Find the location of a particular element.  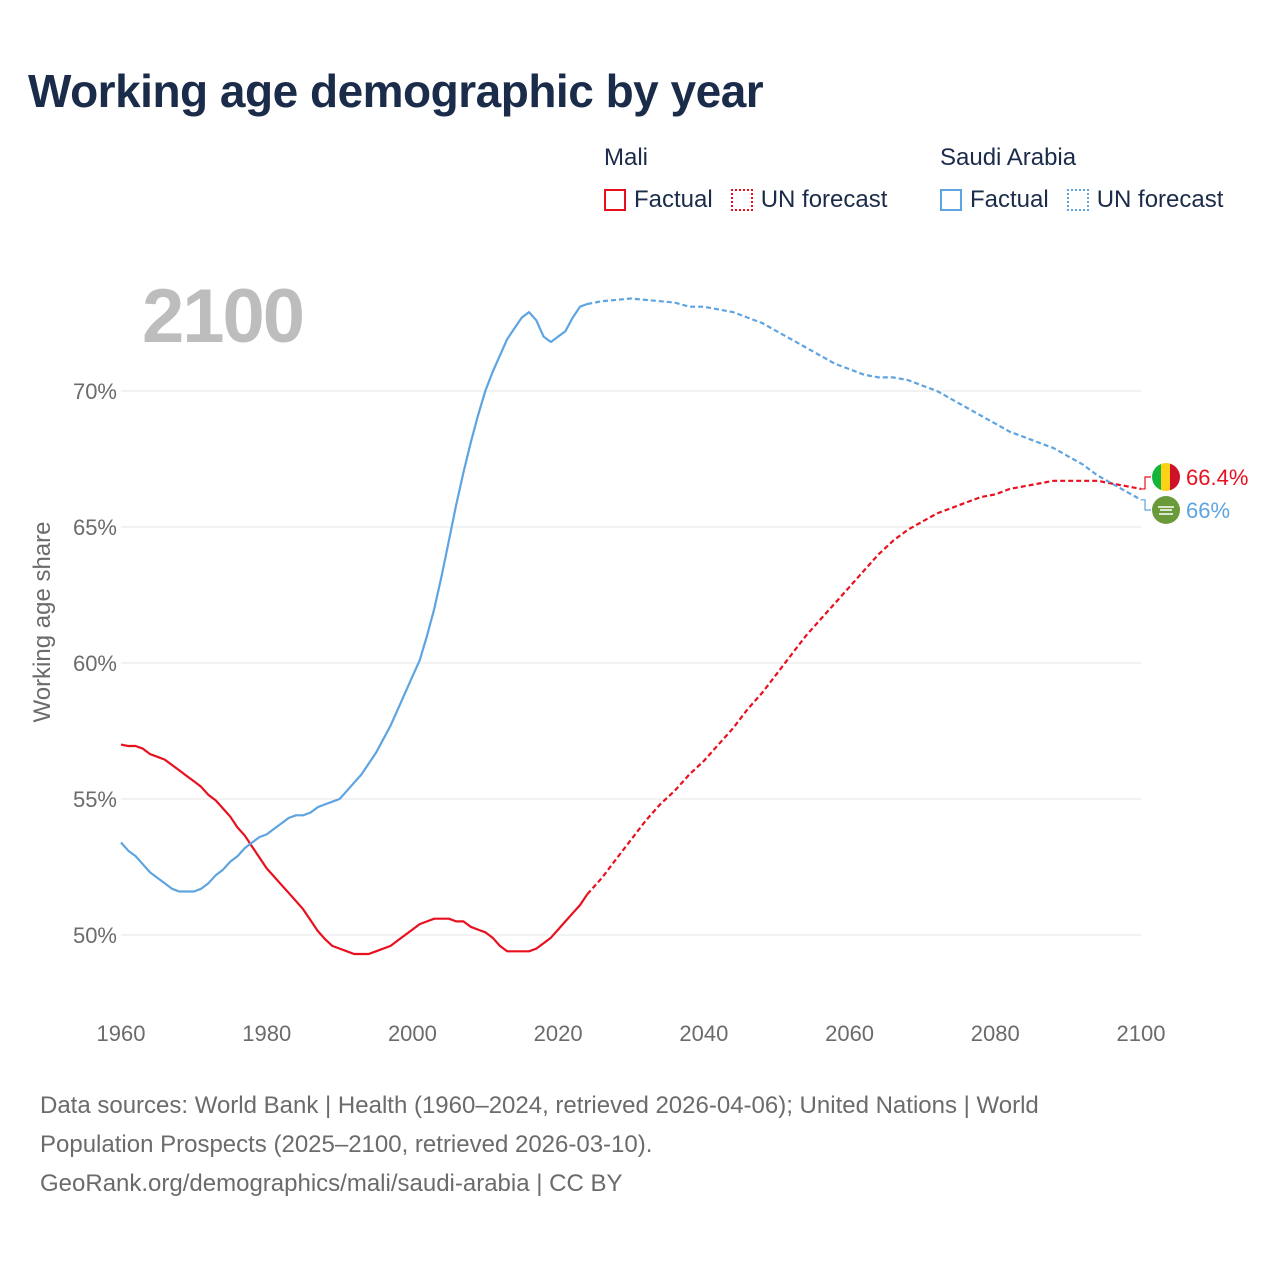

x-tick-label: 1960 is located at coordinates (121, 1033).